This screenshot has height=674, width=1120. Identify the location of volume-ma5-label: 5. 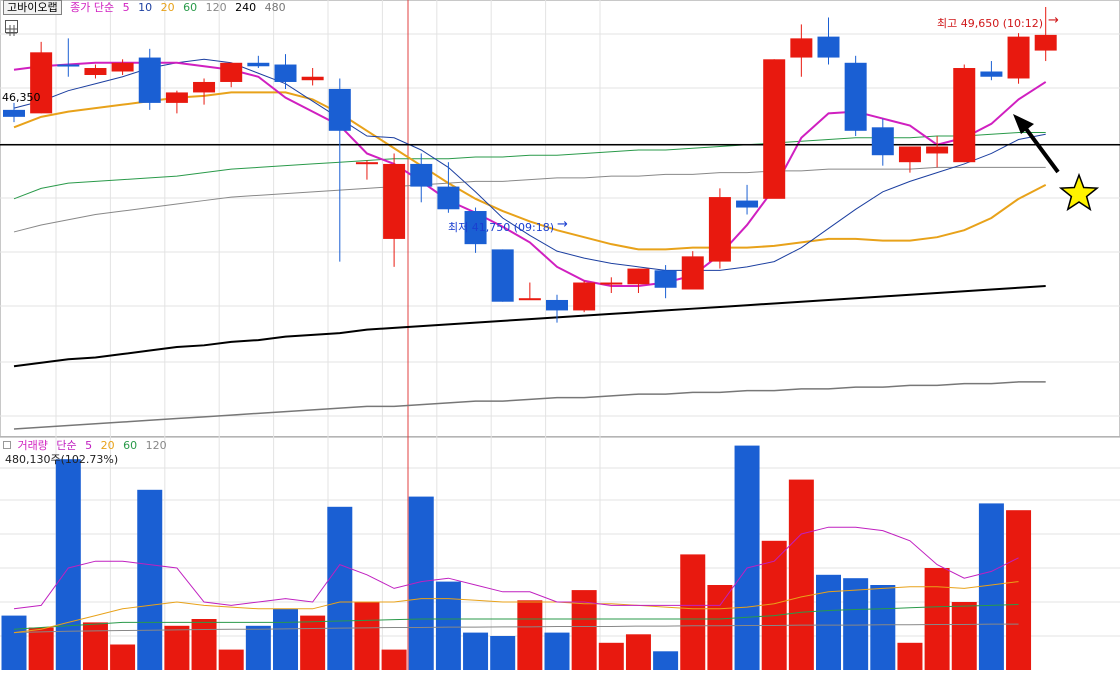
(89, 445).